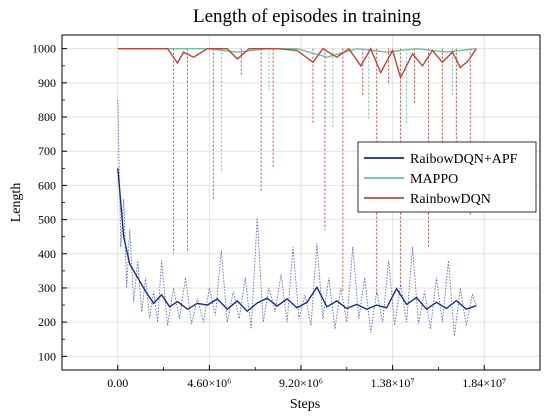  I want to click on y-tick-label: 400, so click(47, 254).